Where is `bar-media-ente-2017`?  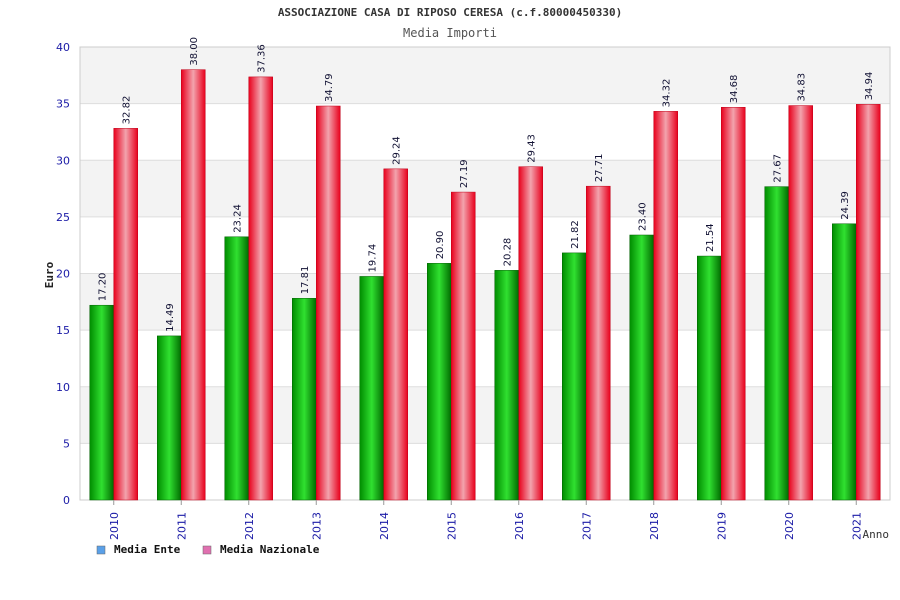
bar-media-ente-2017 is located at coordinates (574, 376).